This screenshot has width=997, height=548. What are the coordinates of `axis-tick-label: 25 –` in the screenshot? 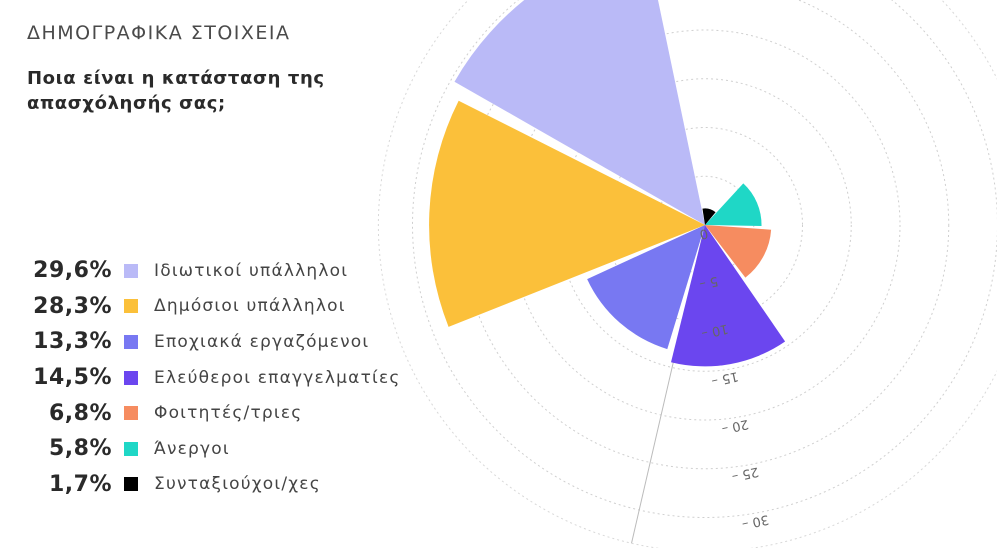 It's located at (745, 474).